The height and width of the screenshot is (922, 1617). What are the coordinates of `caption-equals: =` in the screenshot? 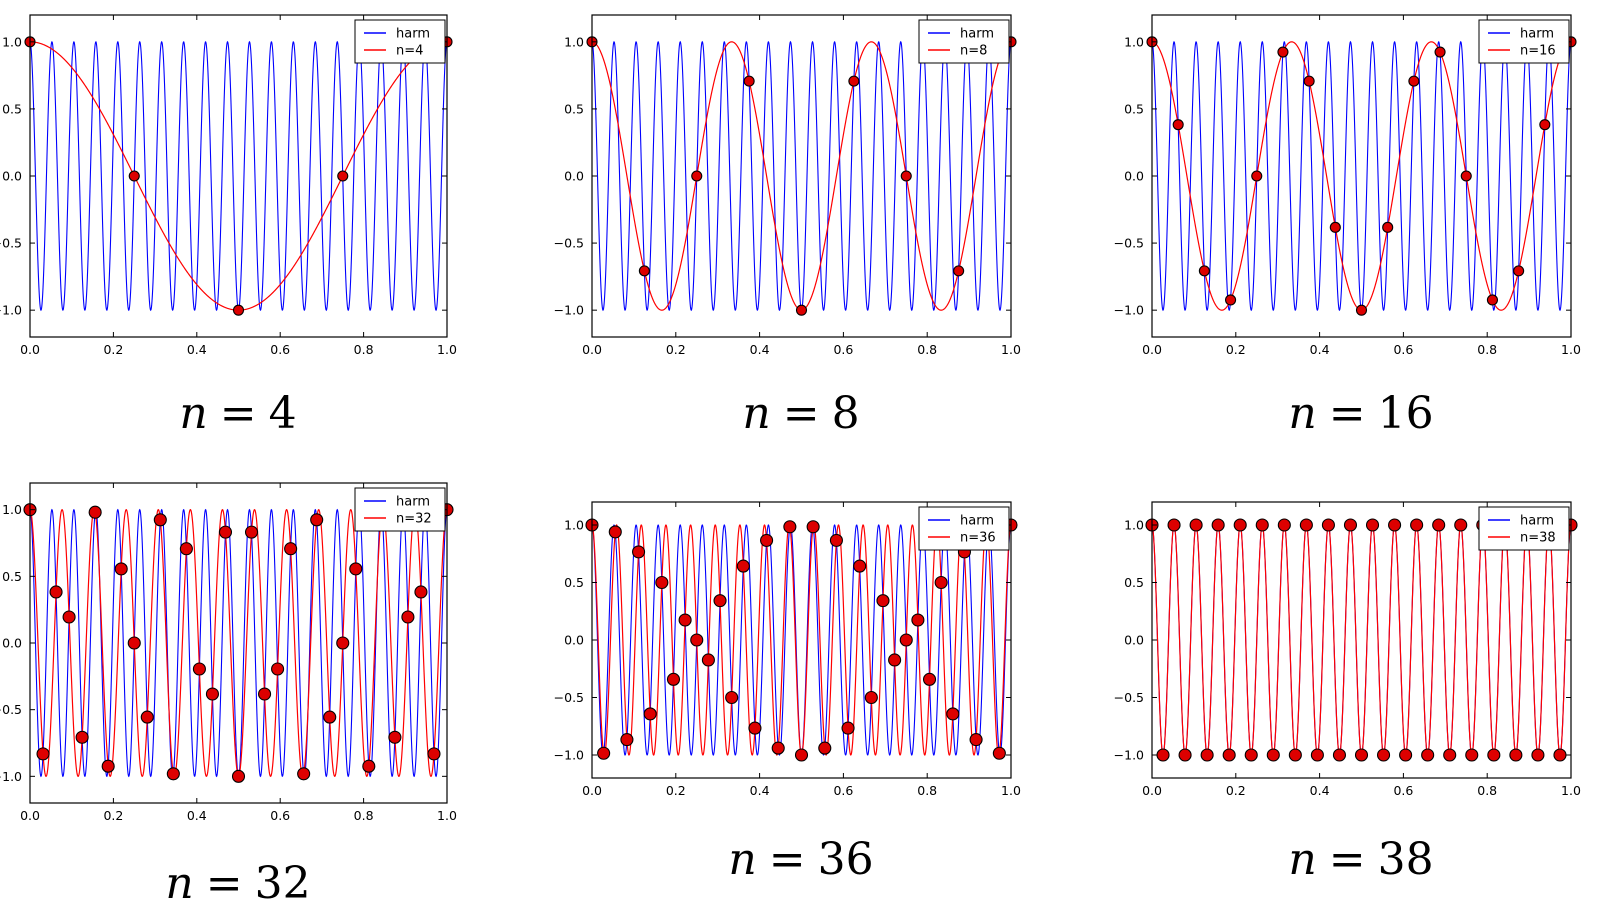 It's located at (801, 413).